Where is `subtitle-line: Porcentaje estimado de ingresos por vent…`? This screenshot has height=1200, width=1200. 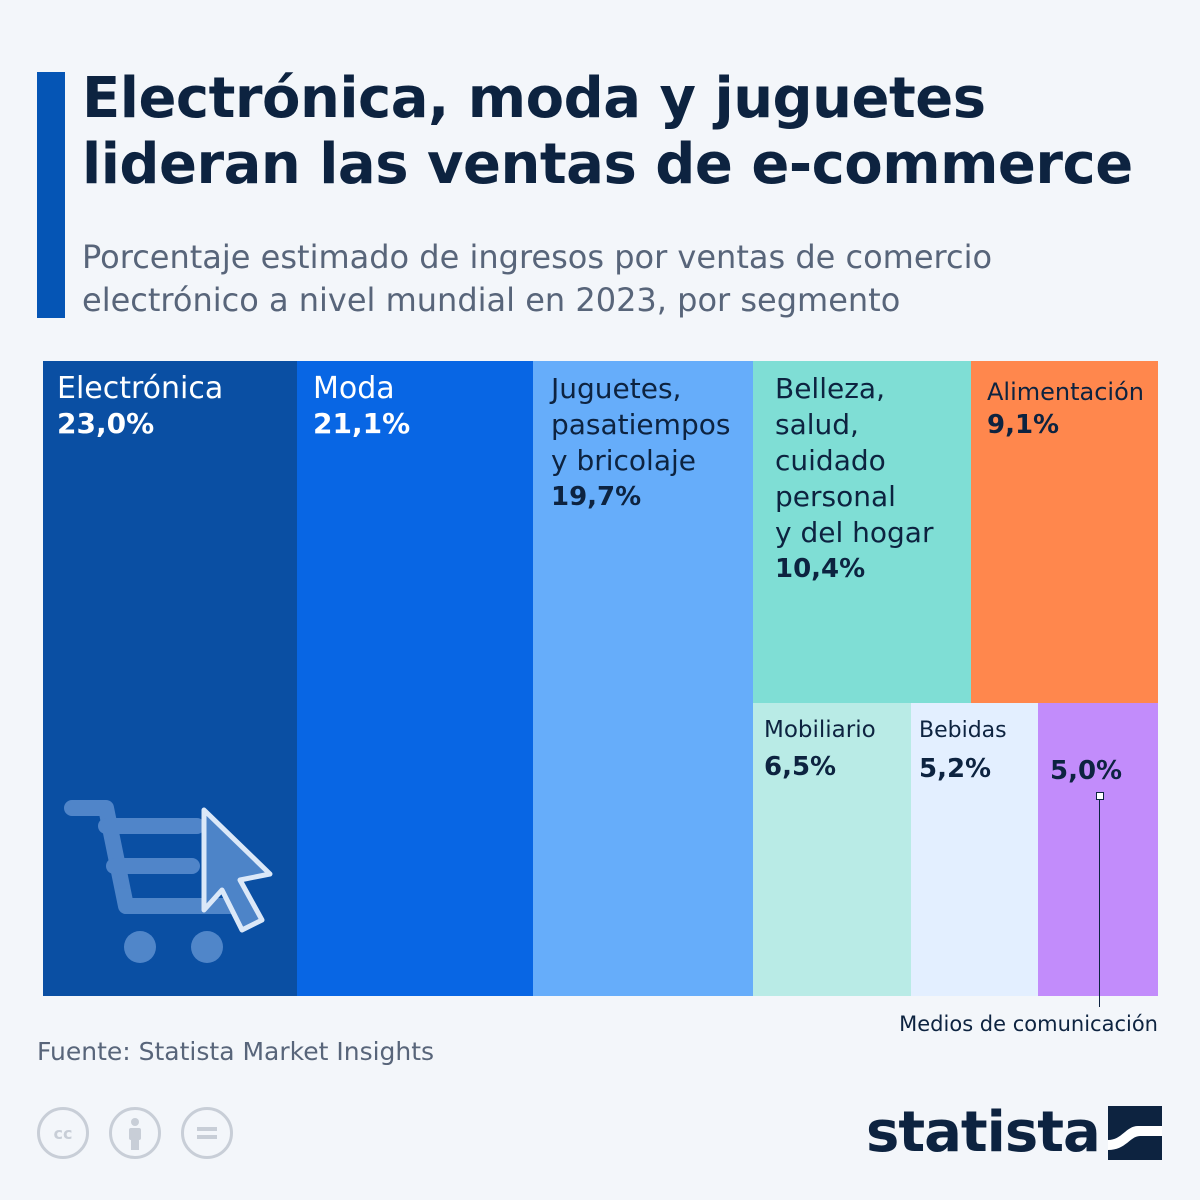
subtitle-line: Porcentaje estimado de ingresos por vent… is located at coordinates (537, 257).